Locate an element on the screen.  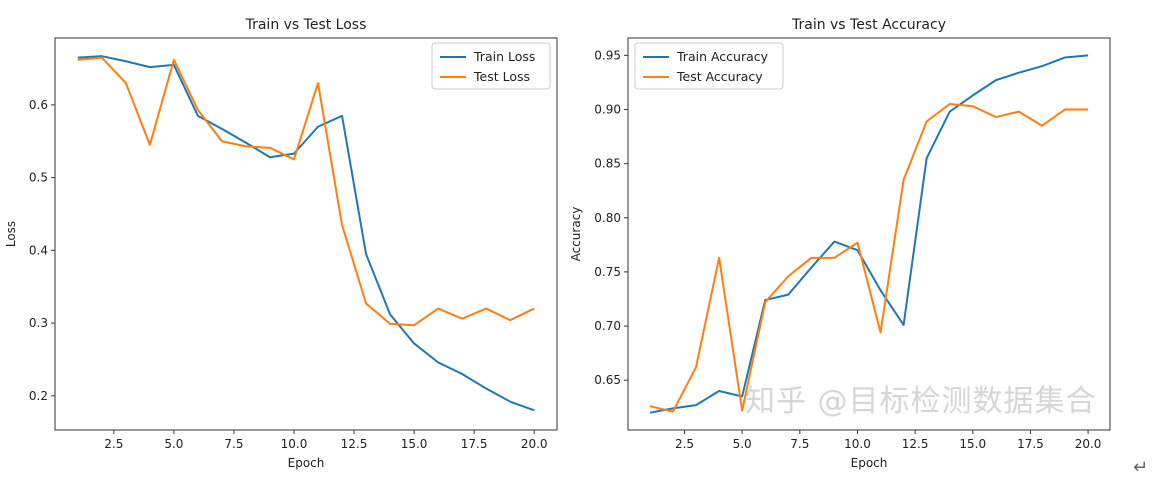
y-tick-label: 0.5 is located at coordinates (38, 178).